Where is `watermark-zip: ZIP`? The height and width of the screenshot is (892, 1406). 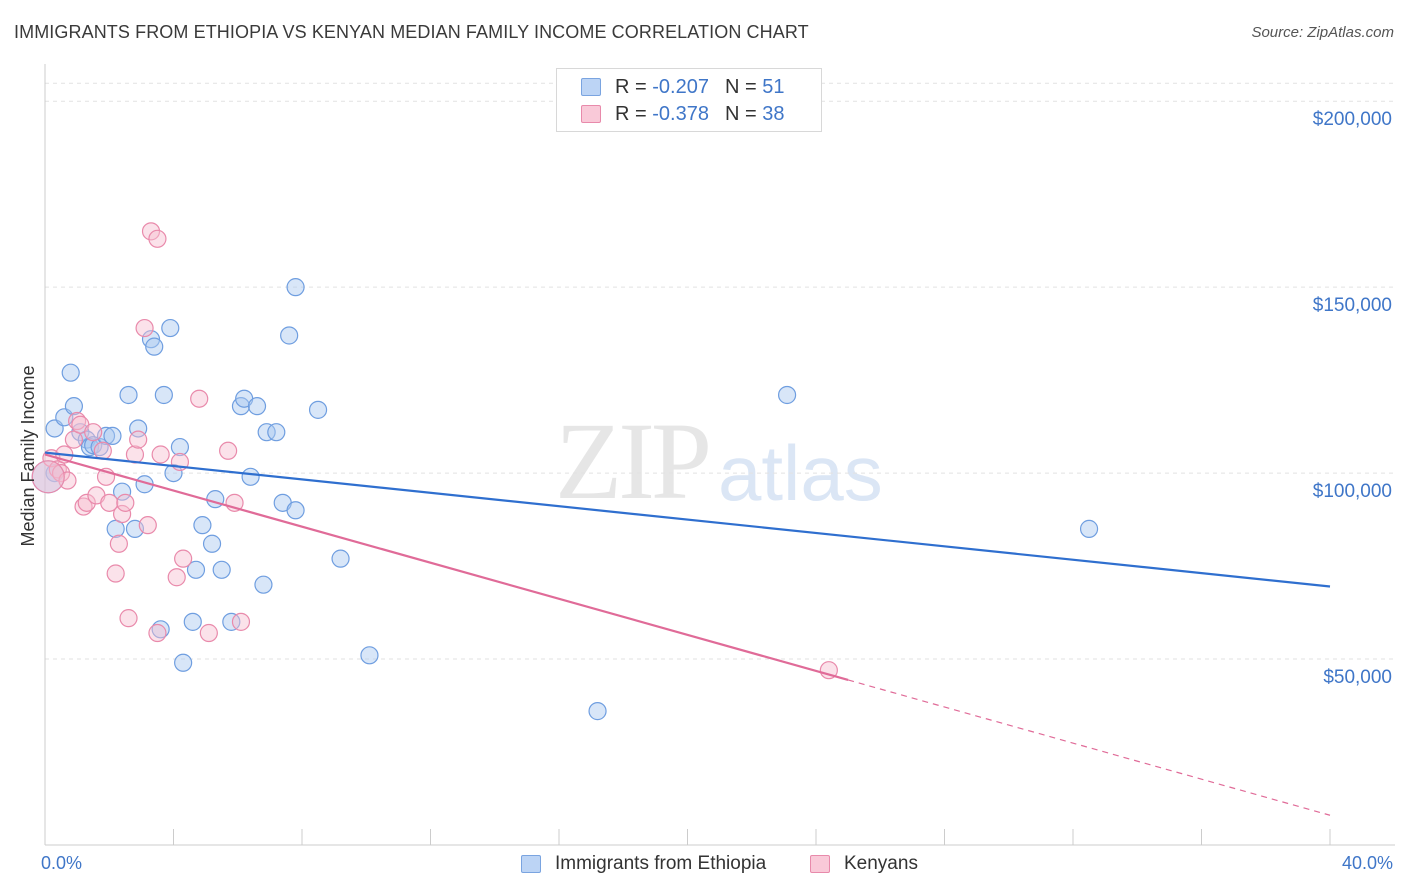
watermark-zip: ZIP is located at coordinates (633, 461).